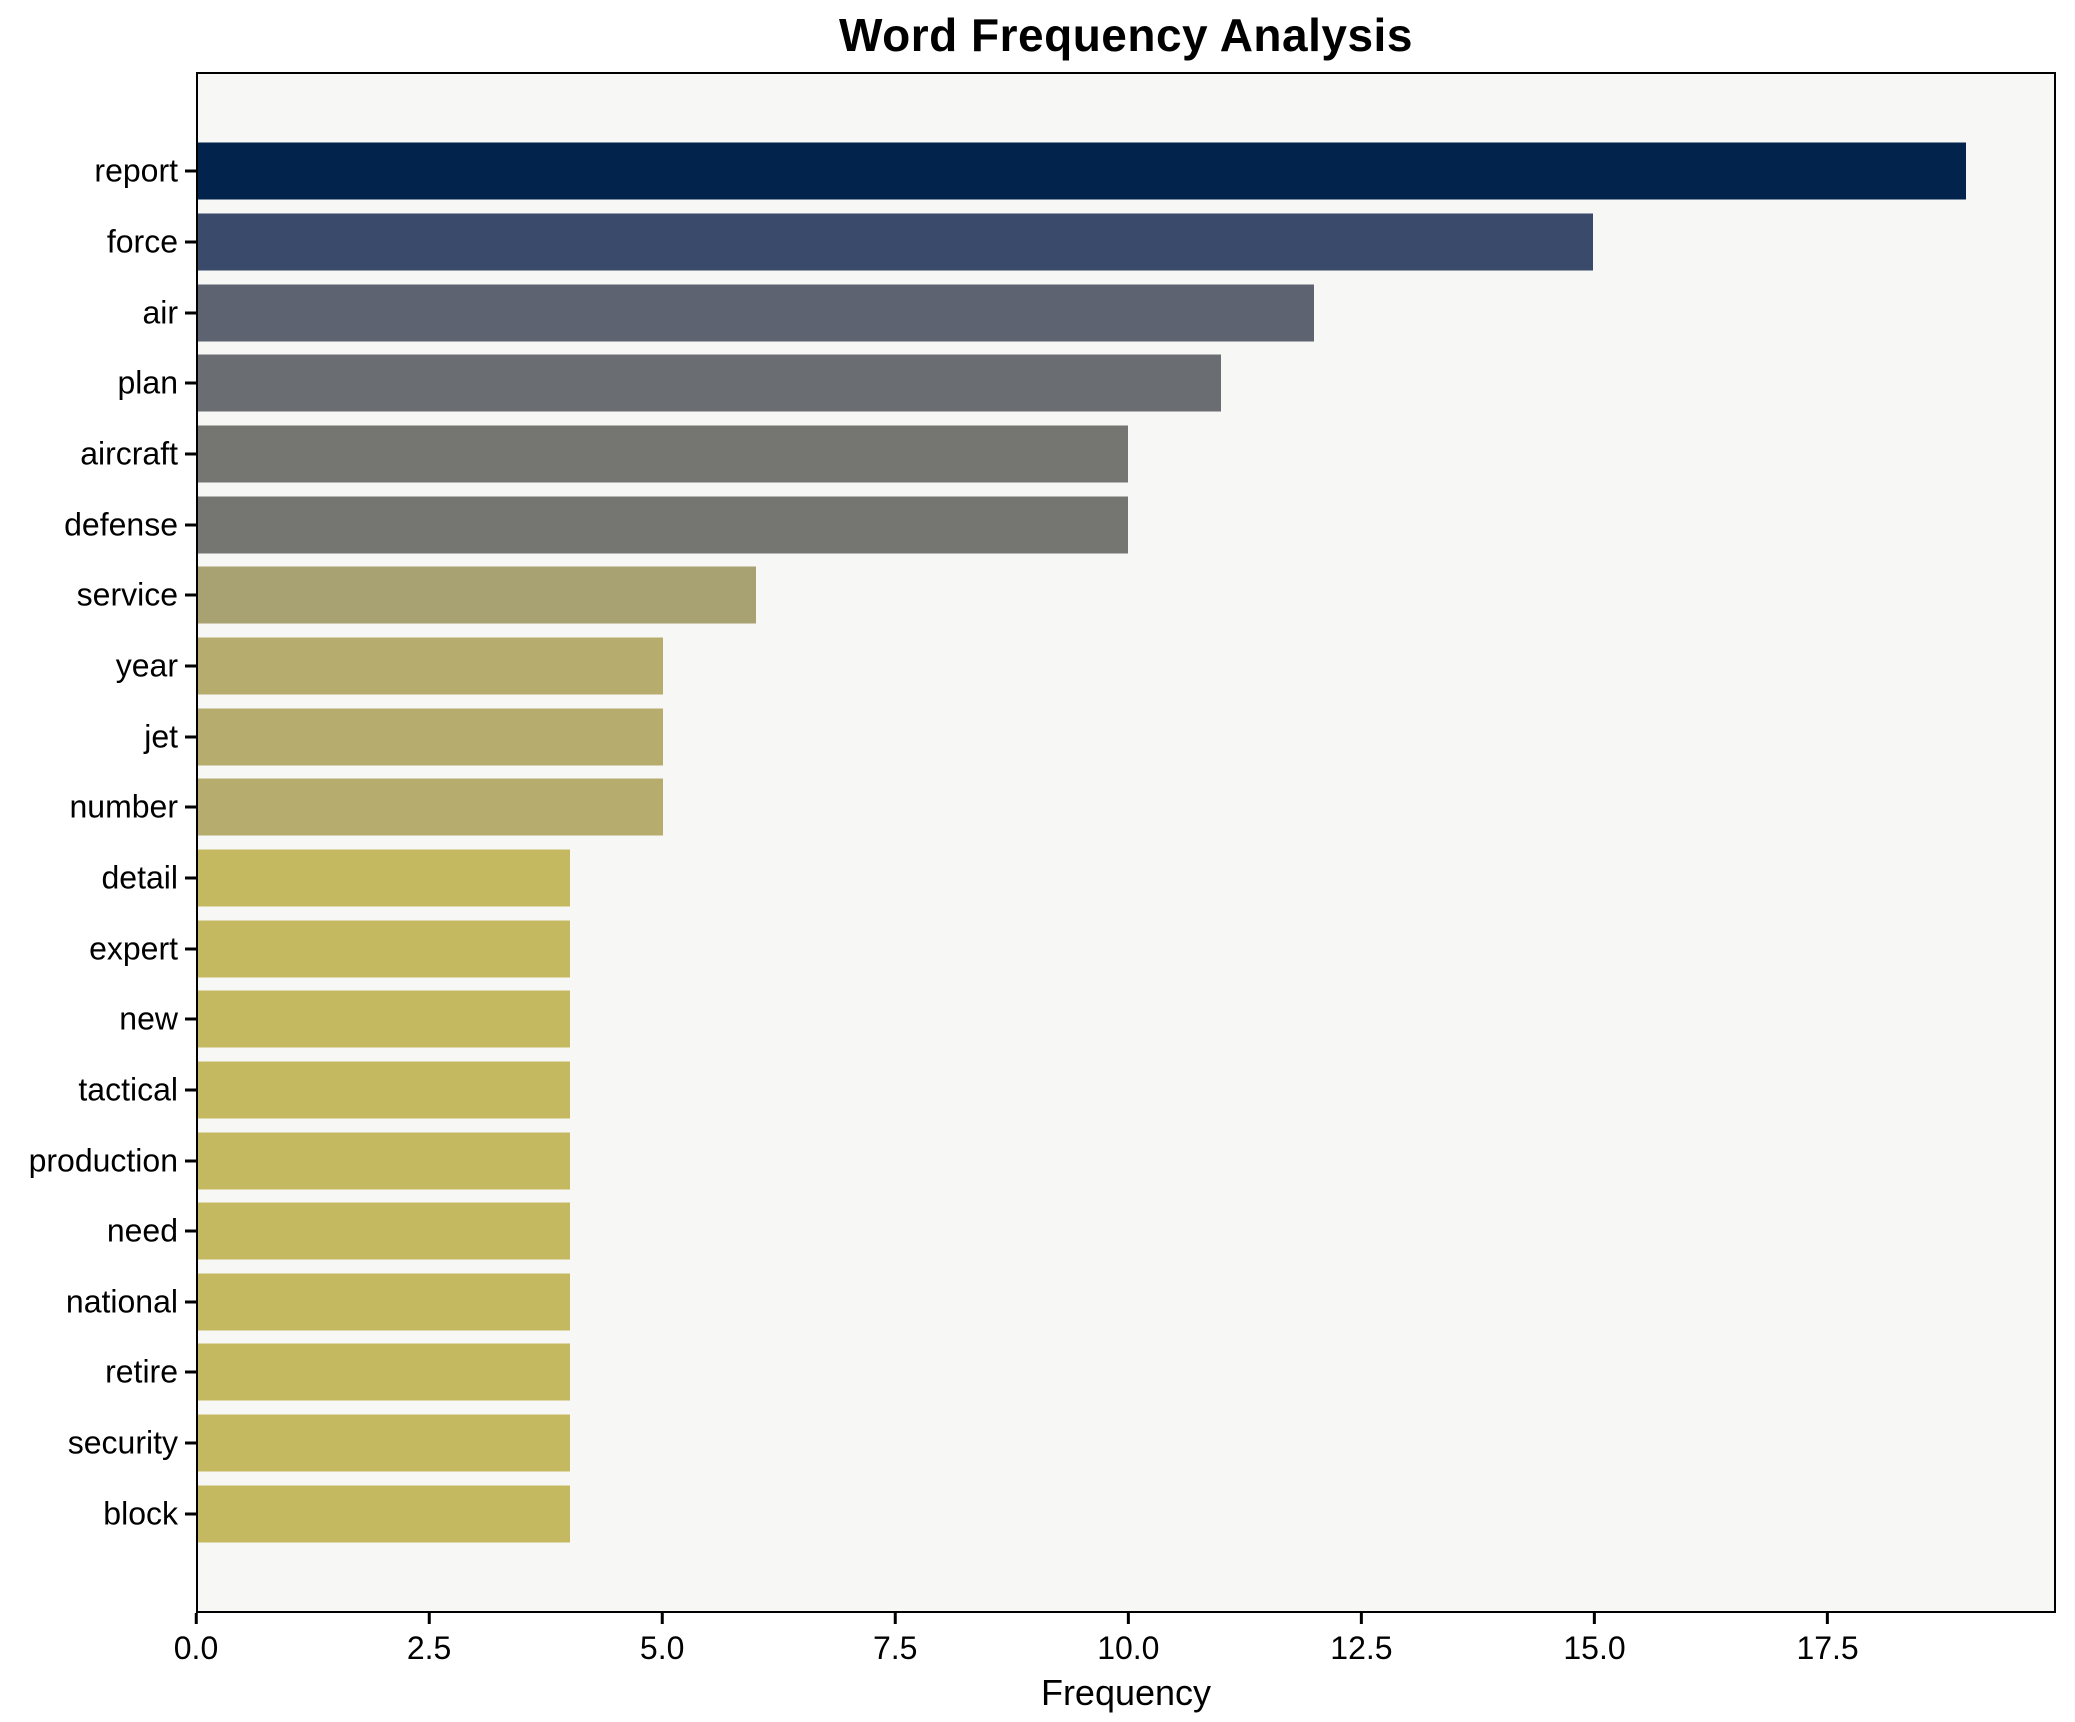  What do you see at coordinates (1361, 1648) in the screenshot?
I see `x-tick-label: 12.5` at bounding box center [1361, 1648].